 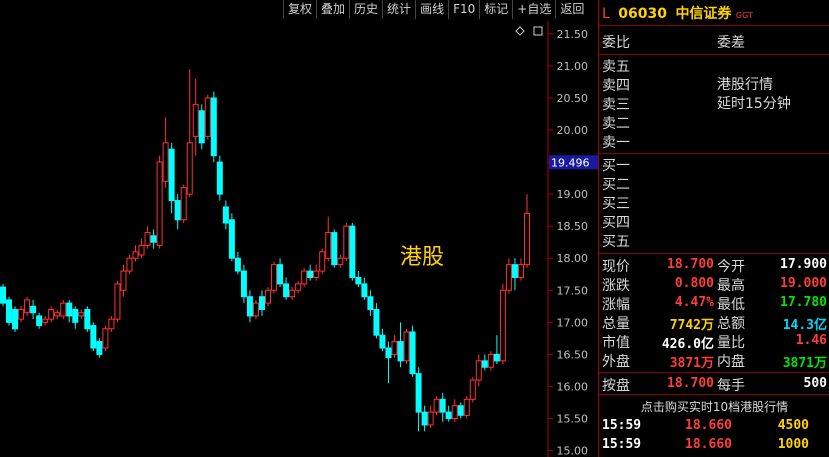 What do you see at coordinates (731, 386) in the screenshot?
I see `meishou-label: 每手` at bounding box center [731, 386].